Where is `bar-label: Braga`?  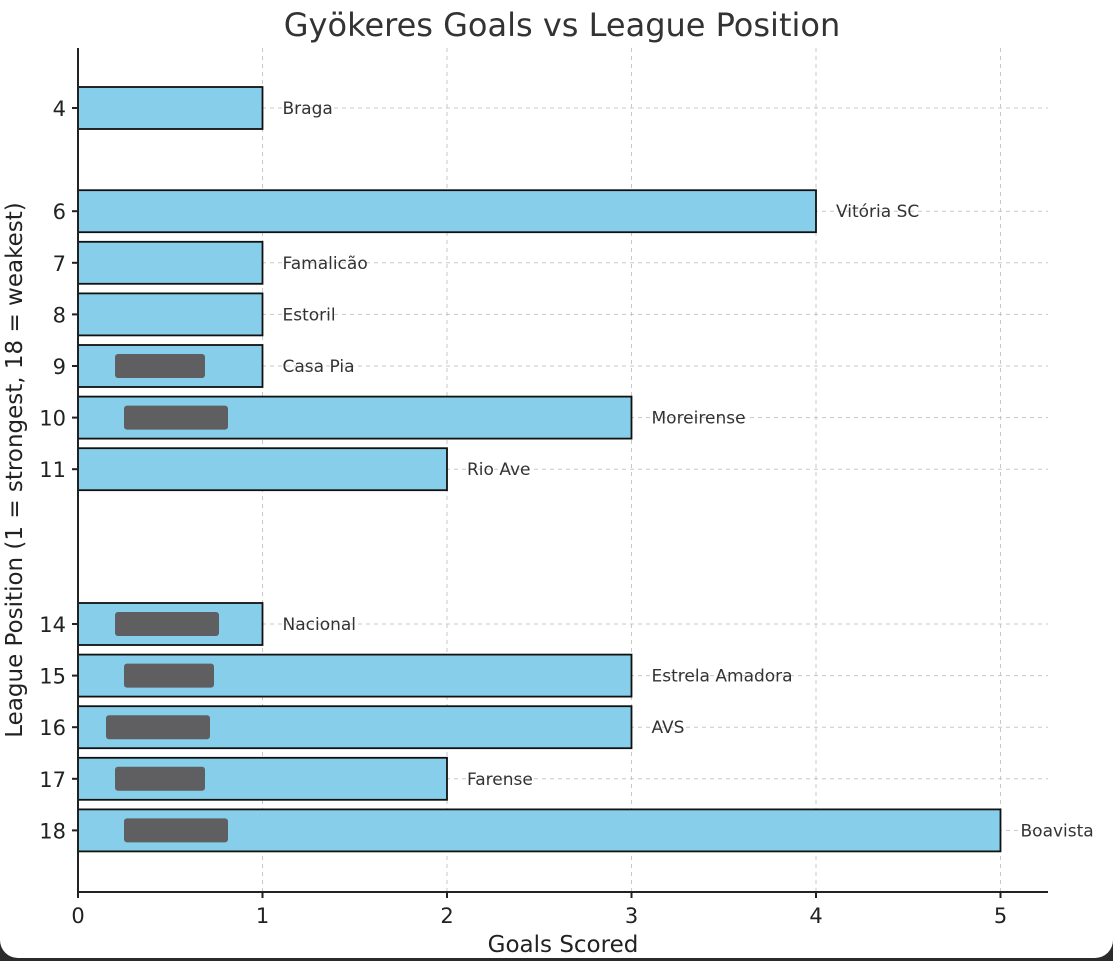
bar-label: Braga is located at coordinates (308, 109).